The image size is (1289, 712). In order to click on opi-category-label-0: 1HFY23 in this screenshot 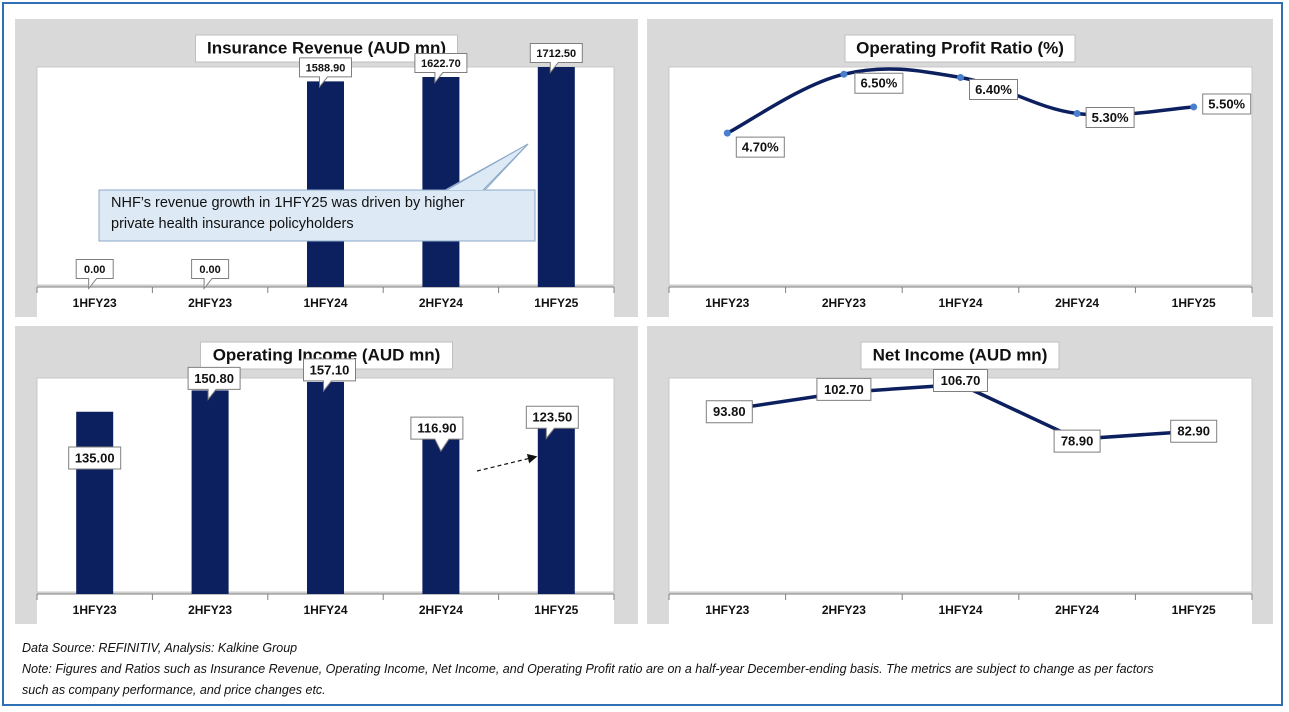, I will do `click(95, 610)`.